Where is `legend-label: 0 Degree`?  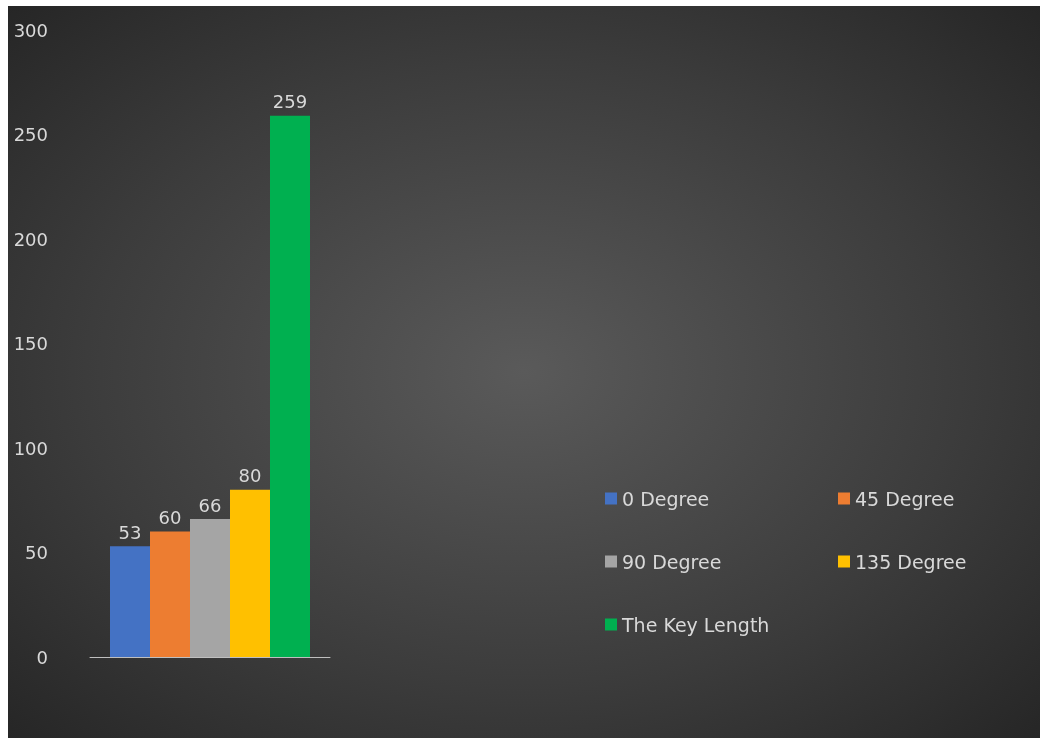 legend-label: 0 Degree is located at coordinates (666, 498).